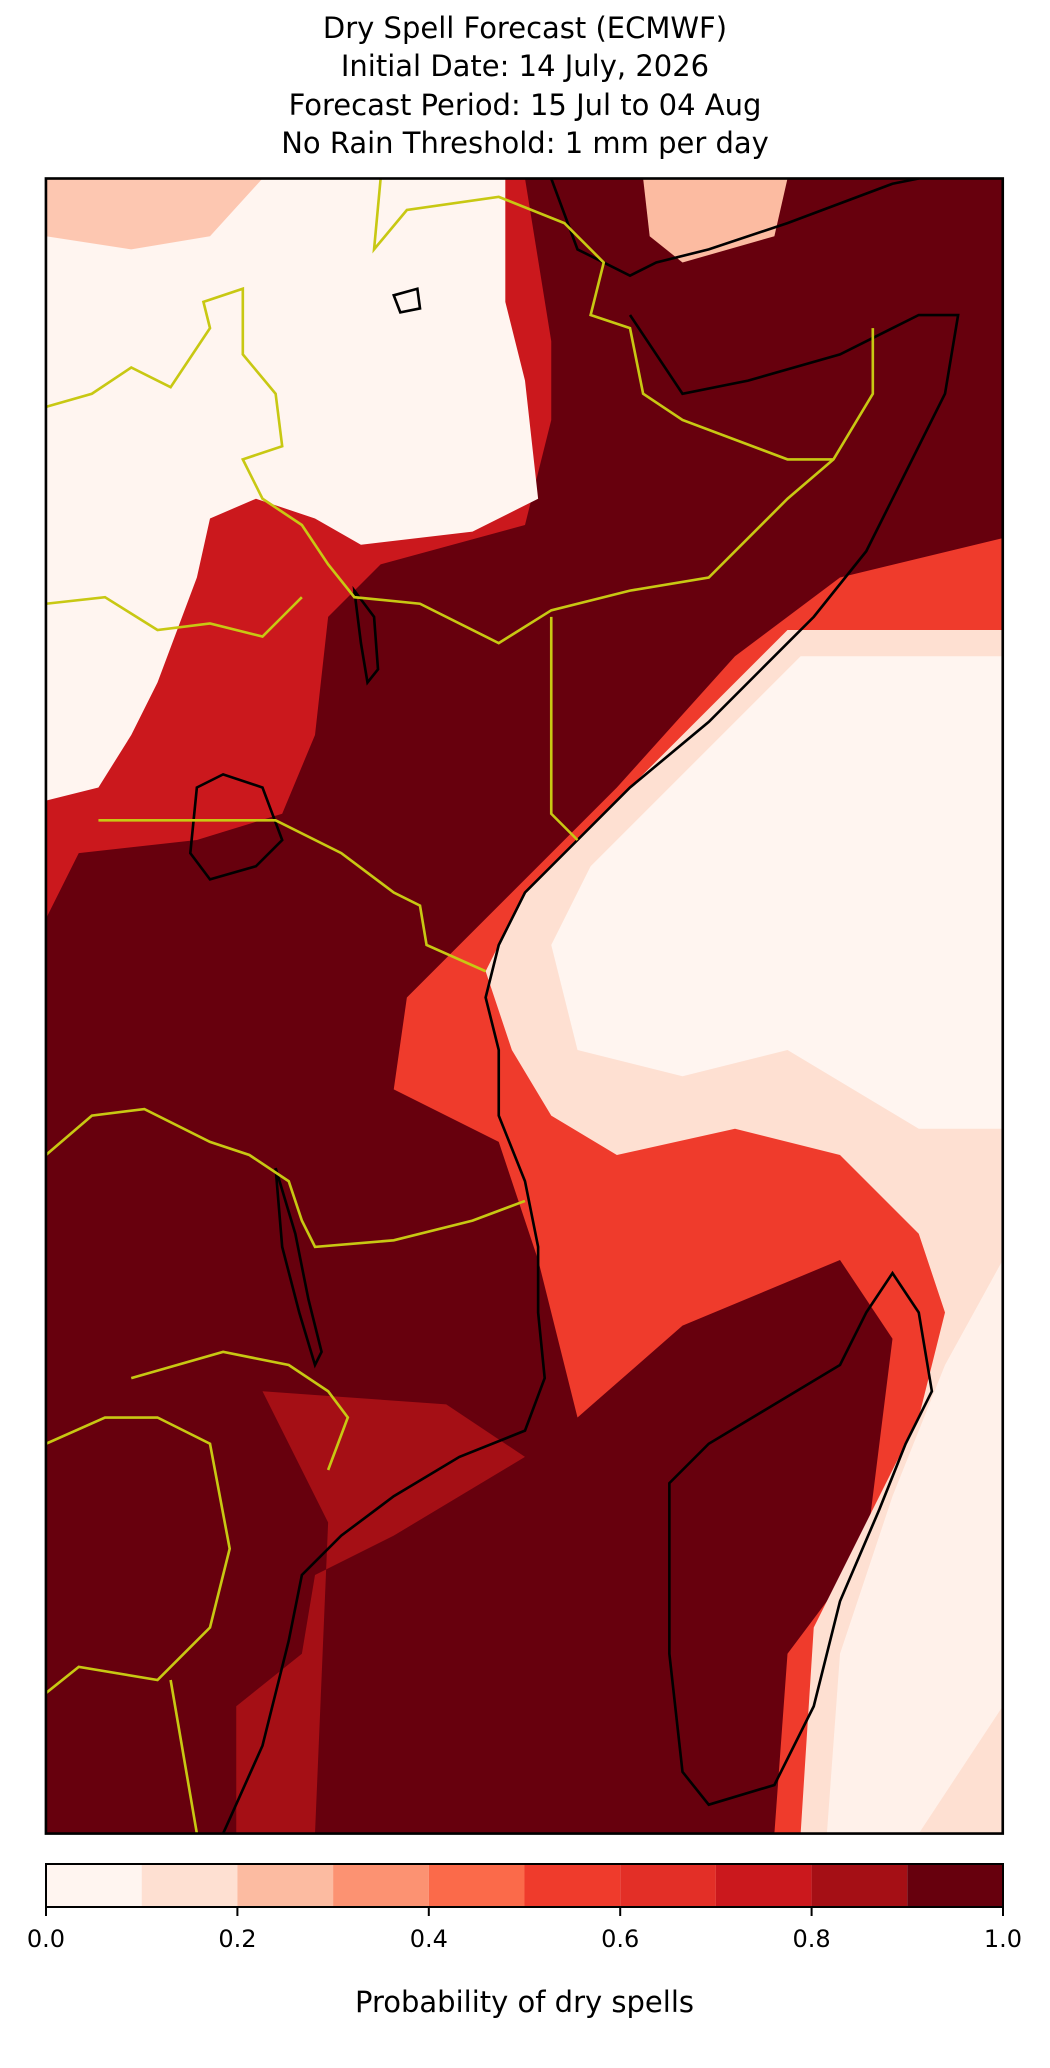 The height and width of the screenshot is (2068, 1050). Describe the element at coordinates (380, 1612) in the screenshot. I see `transition-zone` at that location.